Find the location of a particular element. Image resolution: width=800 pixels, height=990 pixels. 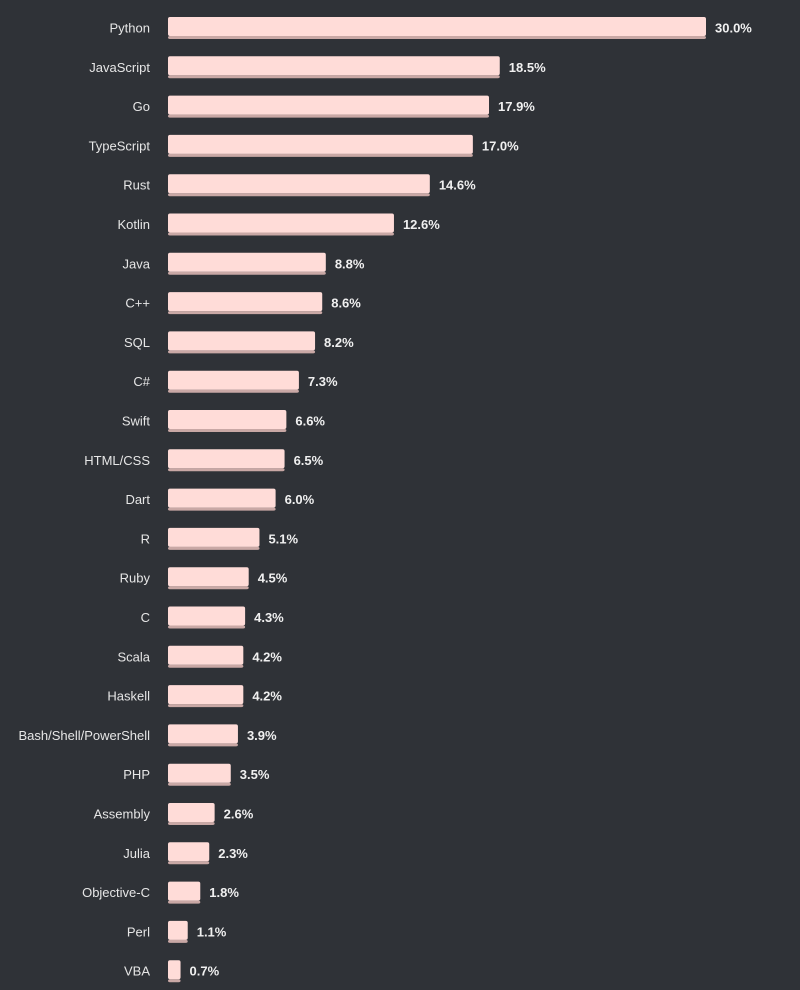

bar-row: R 5.1% is located at coordinates (220, 538).